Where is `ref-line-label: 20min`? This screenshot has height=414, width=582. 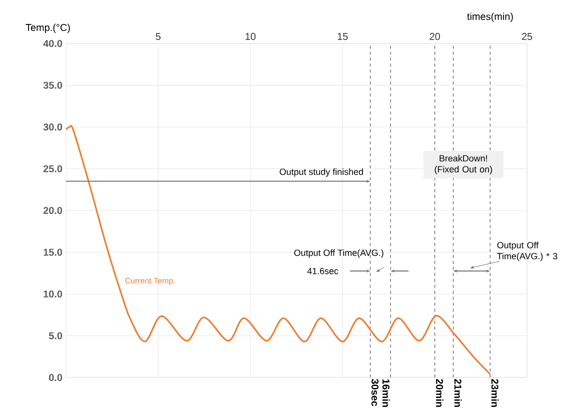
ref-line-label: 20min is located at coordinates (440, 393).